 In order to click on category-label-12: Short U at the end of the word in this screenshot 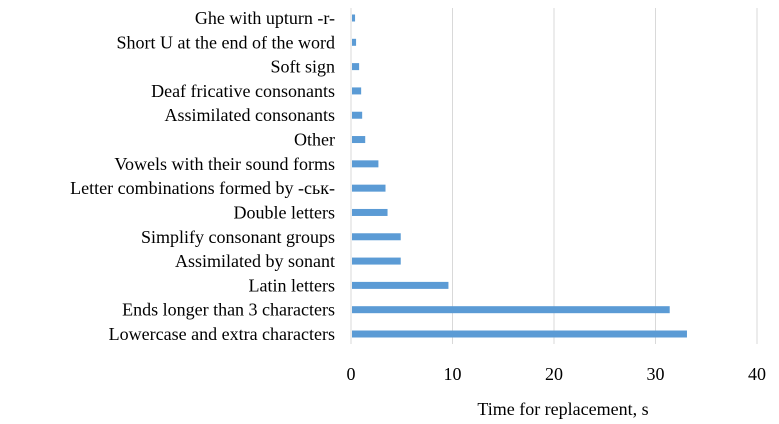, I will do `click(226, 42)`.